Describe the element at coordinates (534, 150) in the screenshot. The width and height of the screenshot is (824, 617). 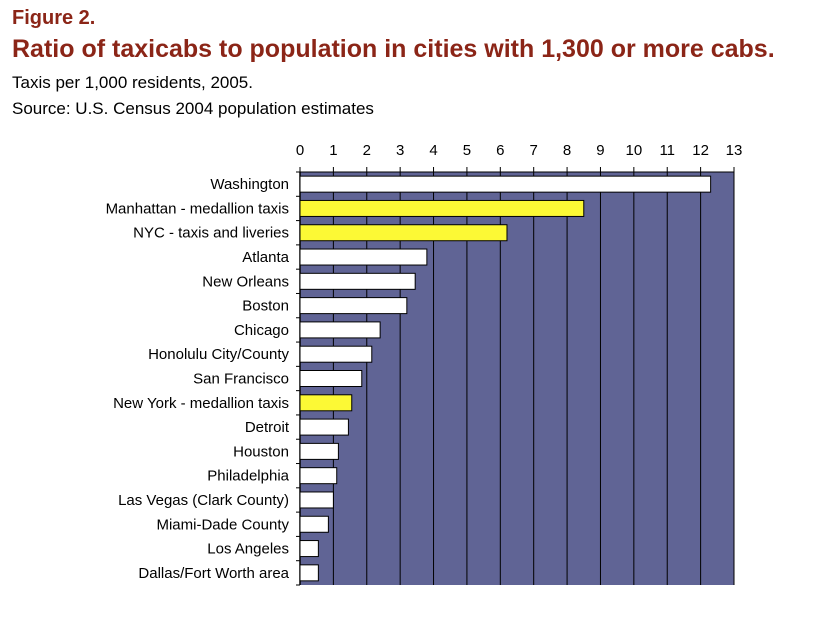
I see `x-tick-label-7: 7` at that location.